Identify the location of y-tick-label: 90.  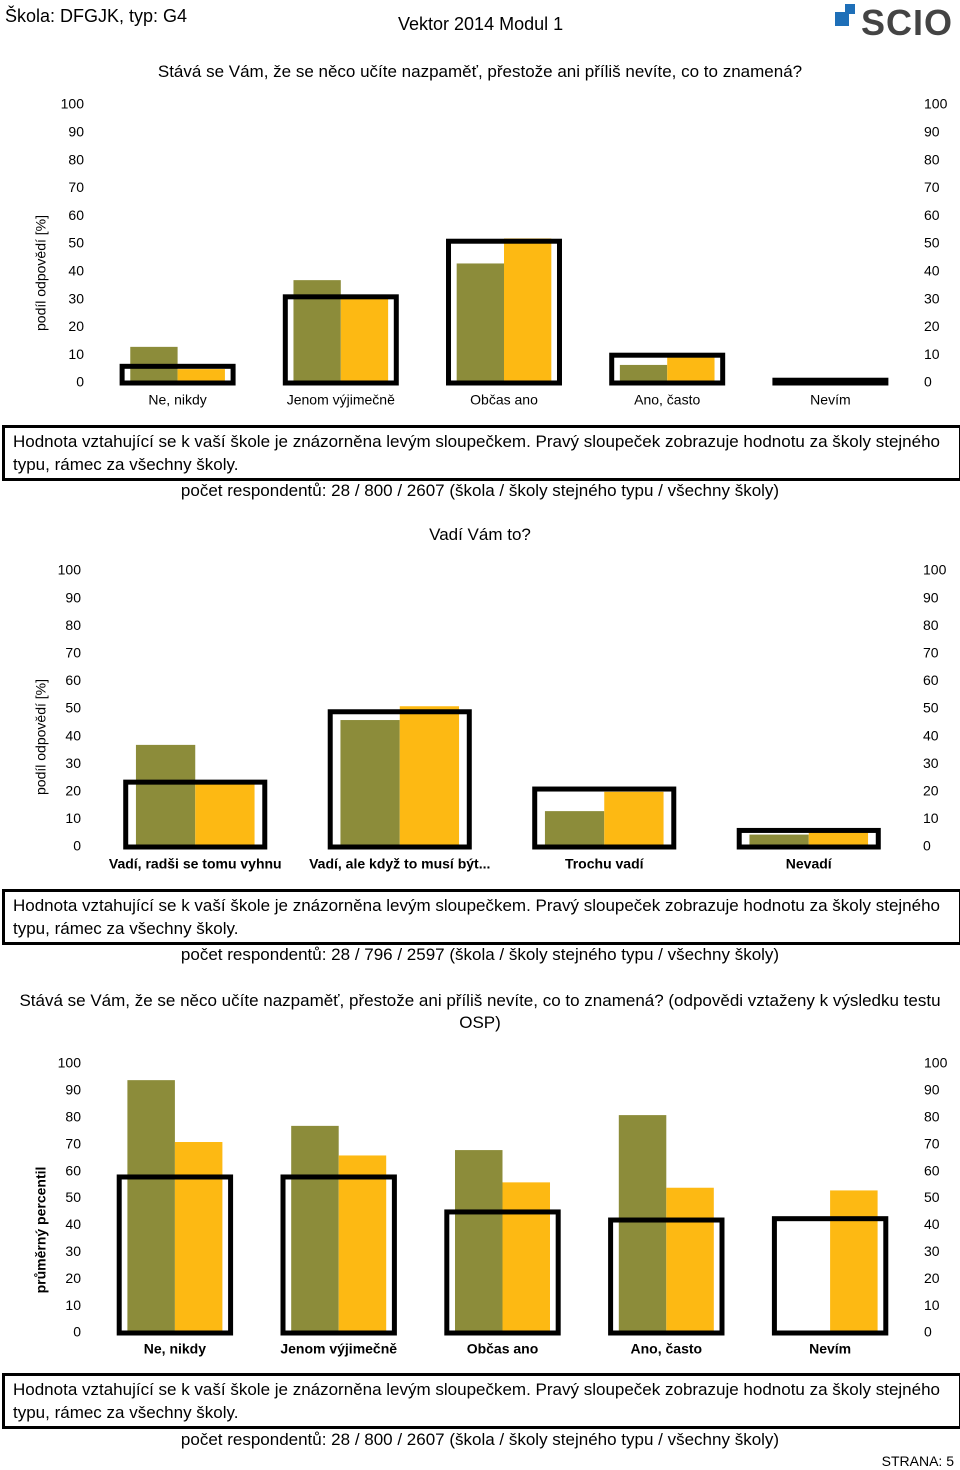
(76, 132).